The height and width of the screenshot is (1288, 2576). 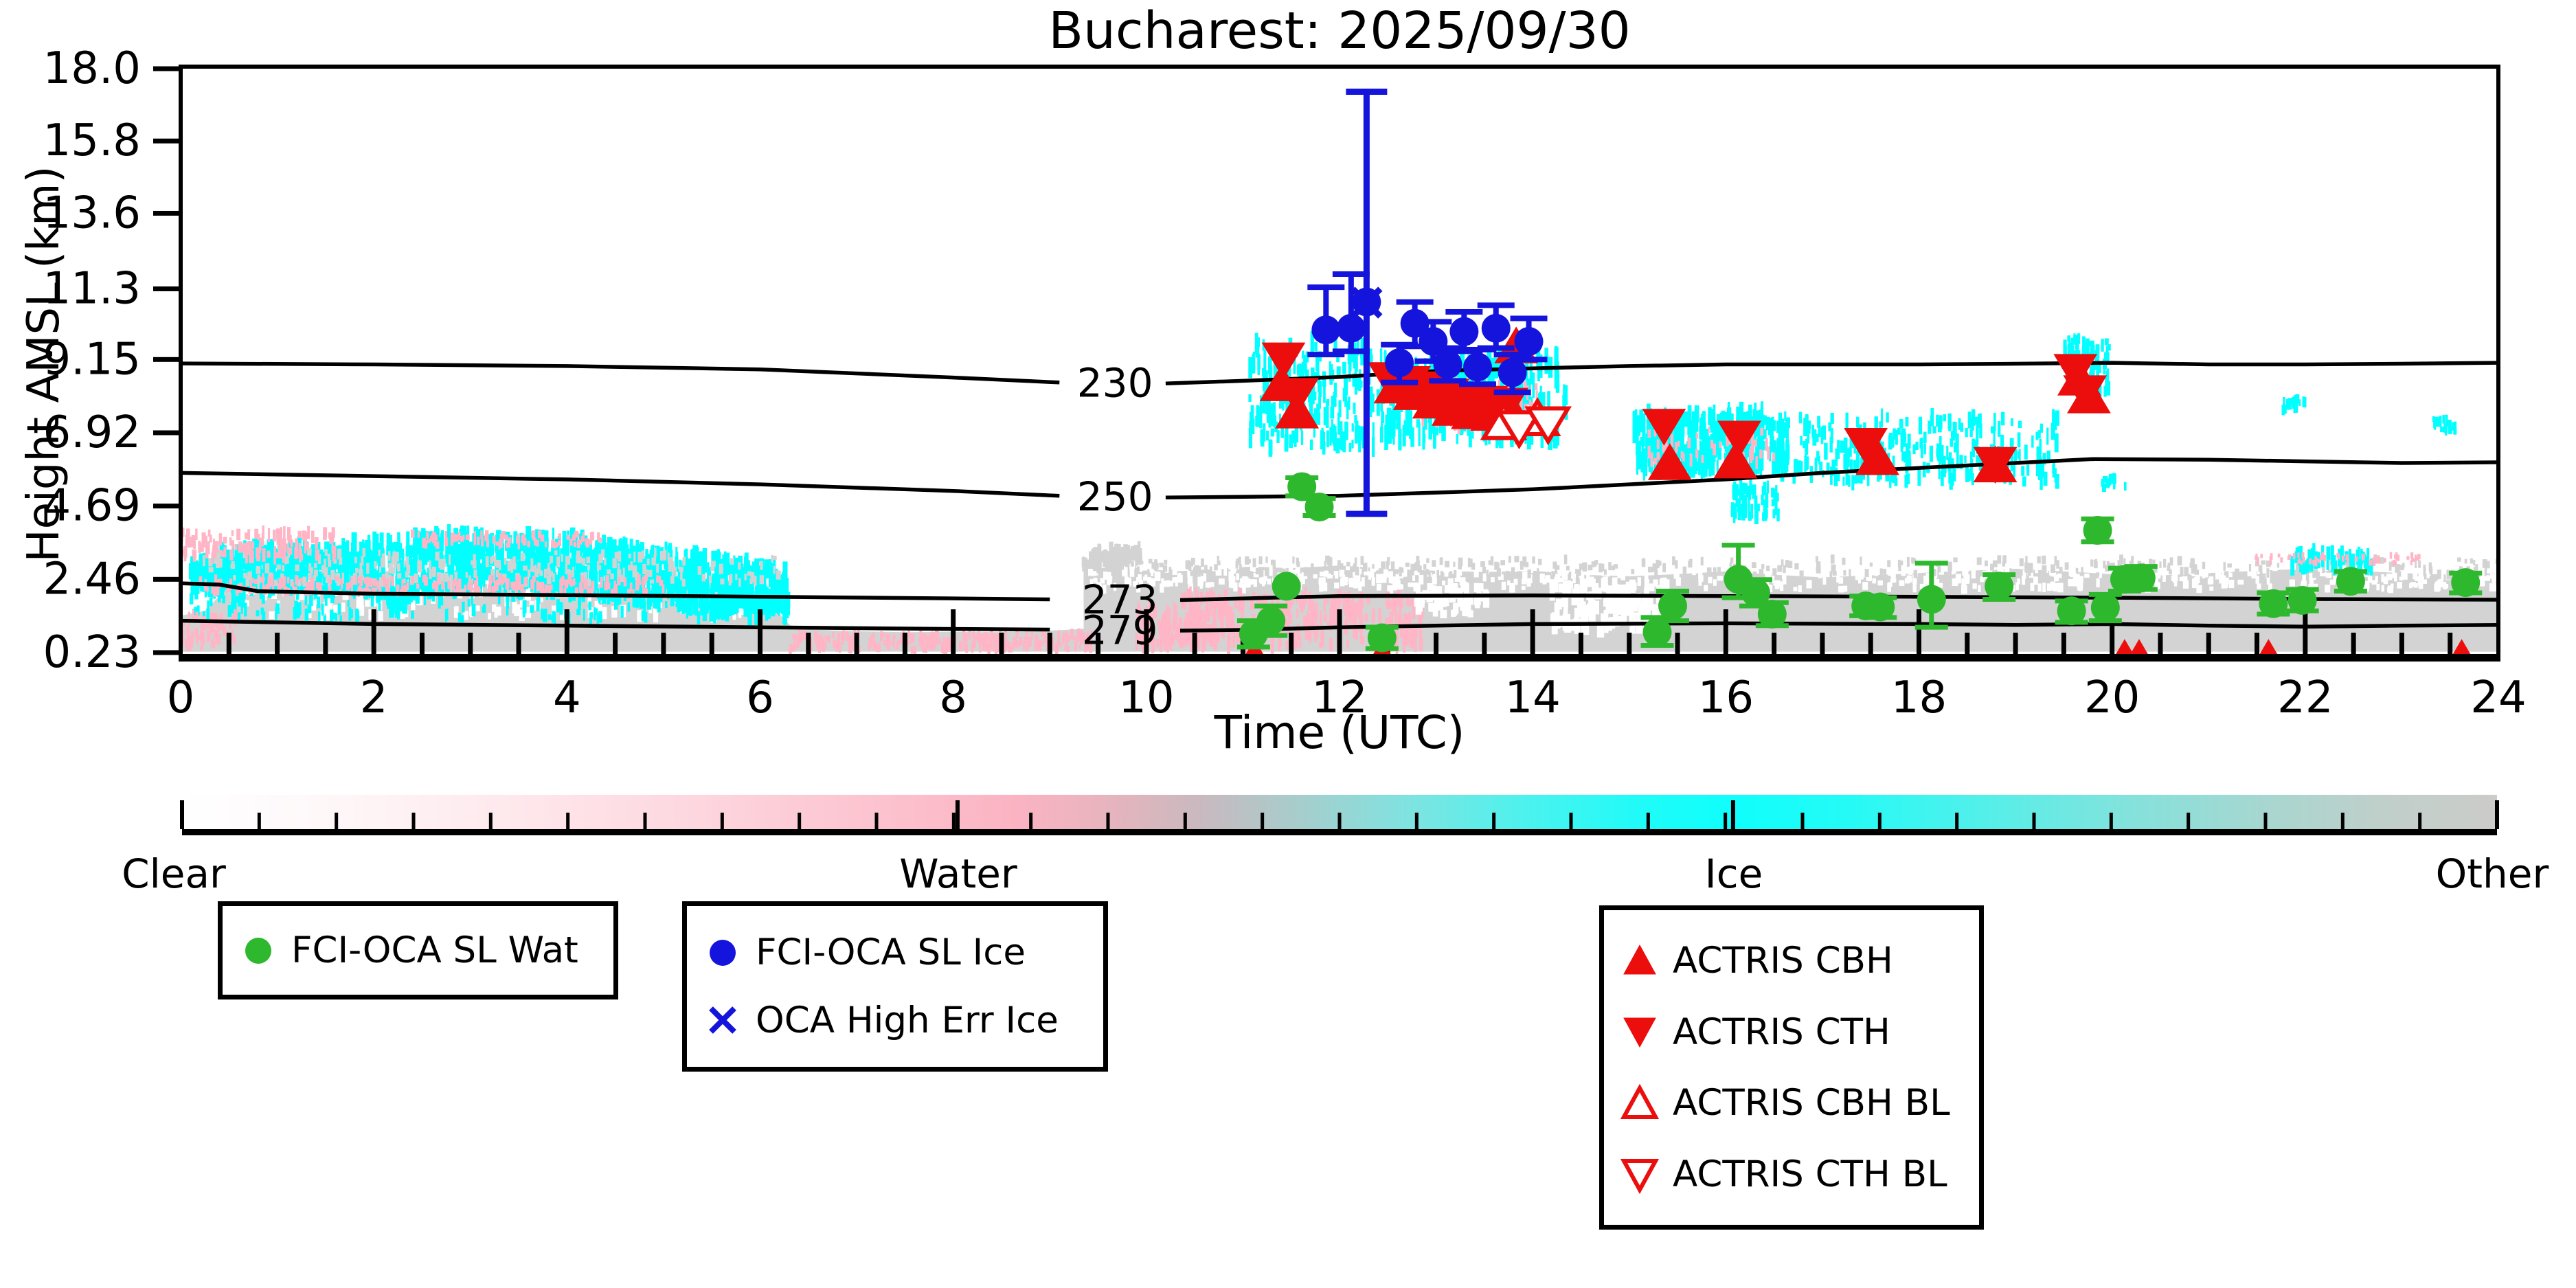 I want to click on x-tick-label: 22, so click(x=2305, y=698).